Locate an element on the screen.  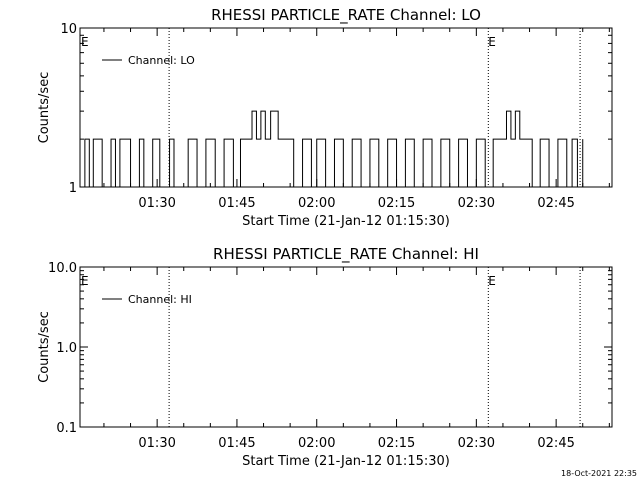
chart-title: RHESSI PARTICLE_RATE Channel: HI is located at coordinates (346, 254).